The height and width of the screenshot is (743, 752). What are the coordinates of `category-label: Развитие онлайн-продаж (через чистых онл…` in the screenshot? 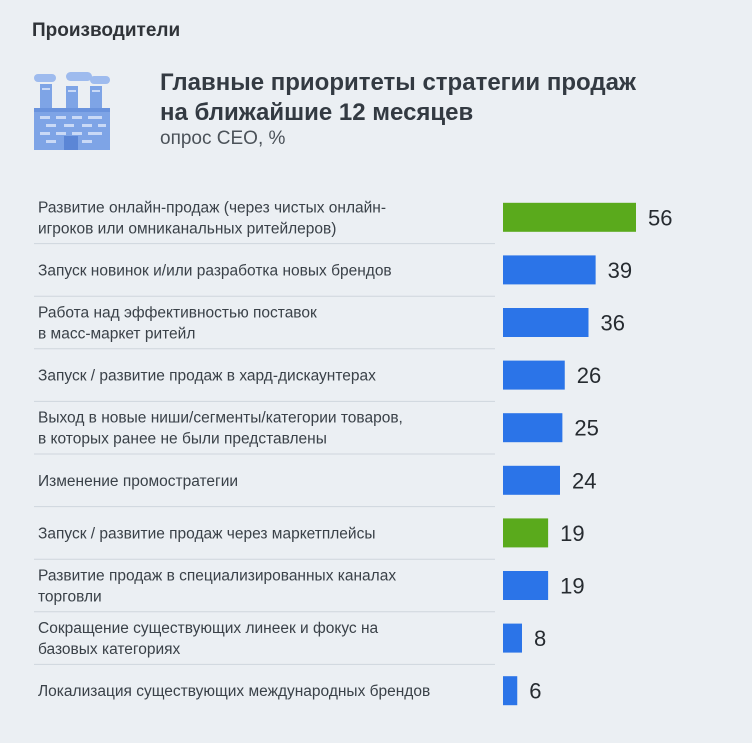 It's located at (212, 207).